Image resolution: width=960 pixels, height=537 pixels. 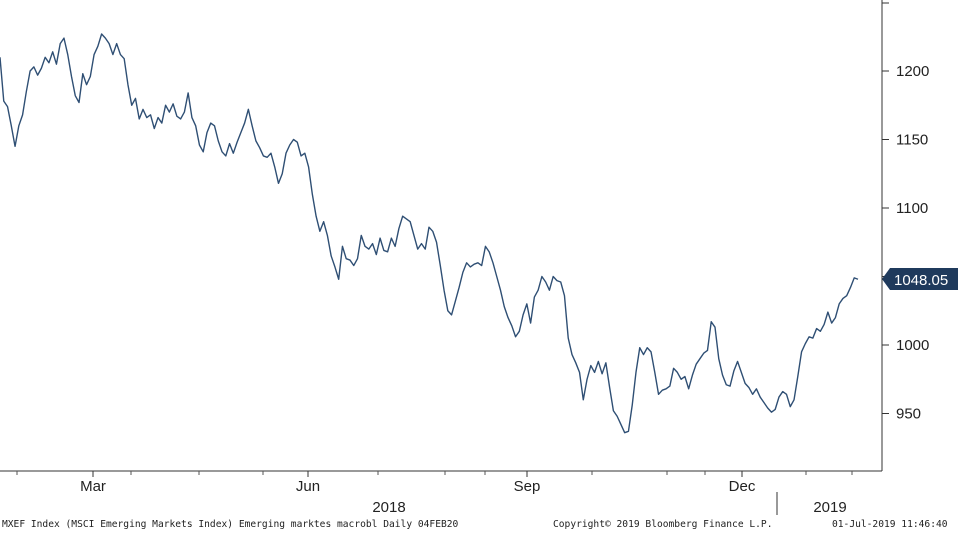 What do you see at coordinates (609, 507) in the screenshot?
I see `year-labels: 2018 2019` at bounding box center [609, 507].